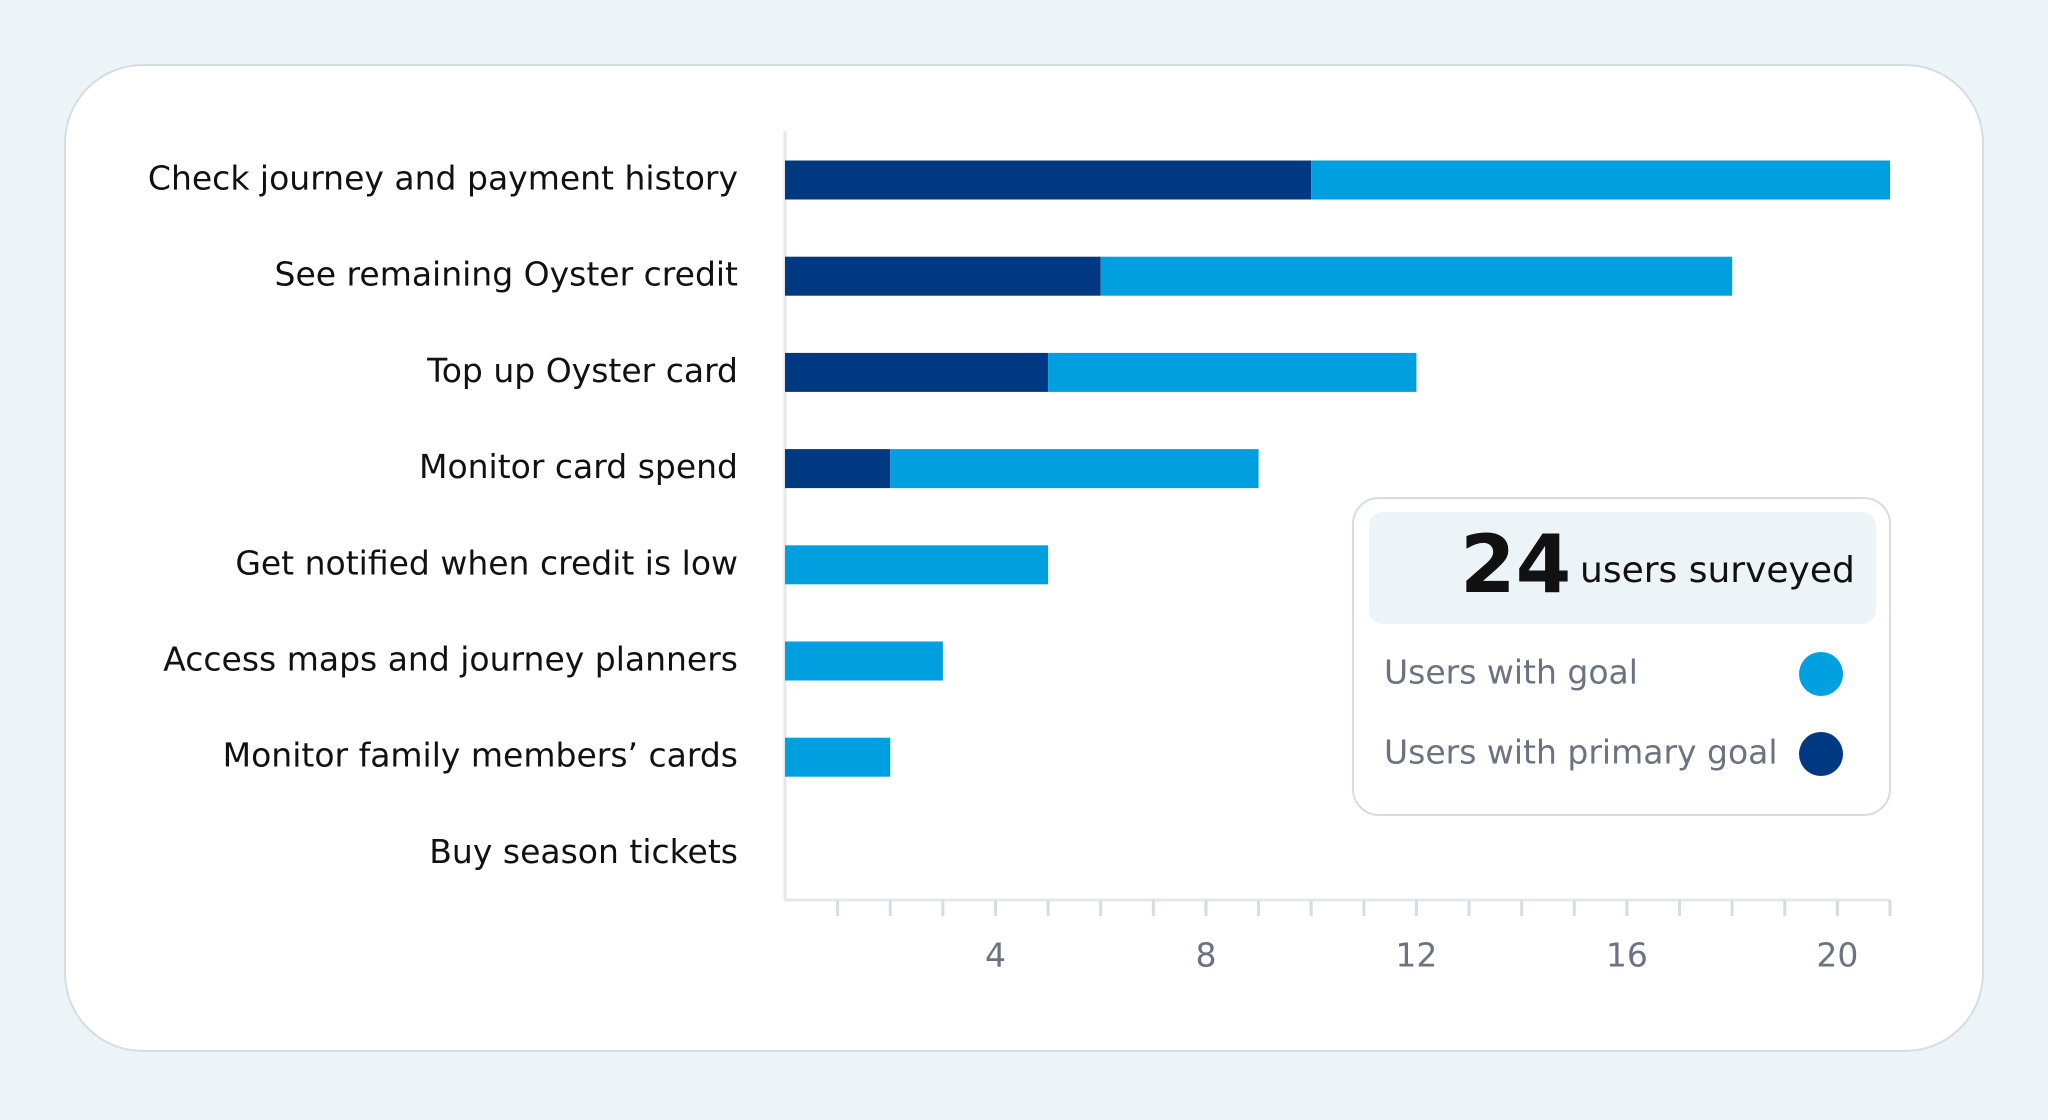  I want to click on category-label: See remaining Oyster credit, so click(507, 274).